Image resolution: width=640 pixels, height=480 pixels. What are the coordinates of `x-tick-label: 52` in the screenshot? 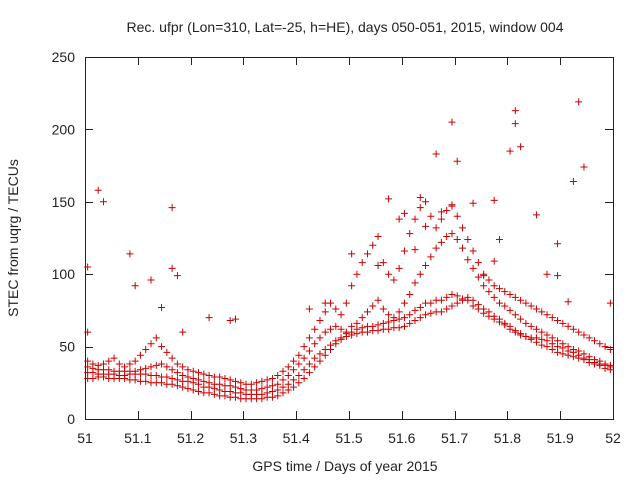 It's located at (613, 438).